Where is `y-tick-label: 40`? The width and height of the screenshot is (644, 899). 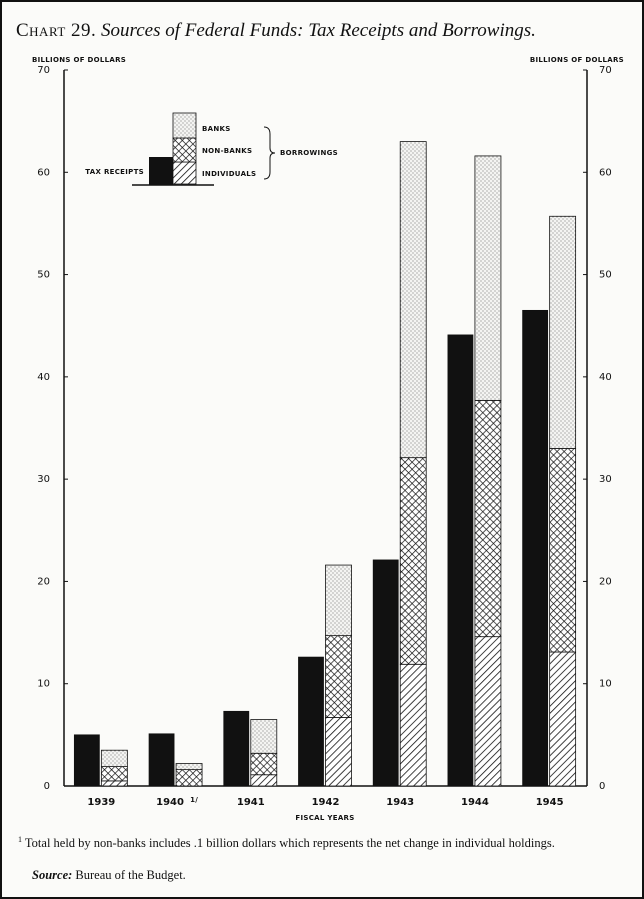
y-tick-label: 40 is located at coordinates (43, 377).